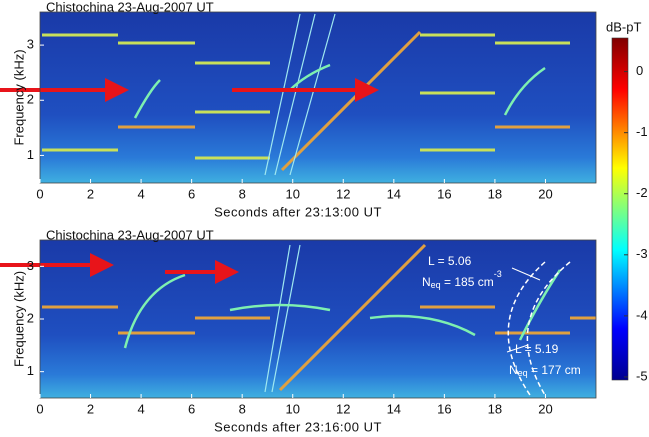 This screenshot has height=437, width=649. I want to click on annotation-l: L = 5.06, so click(450, 261).